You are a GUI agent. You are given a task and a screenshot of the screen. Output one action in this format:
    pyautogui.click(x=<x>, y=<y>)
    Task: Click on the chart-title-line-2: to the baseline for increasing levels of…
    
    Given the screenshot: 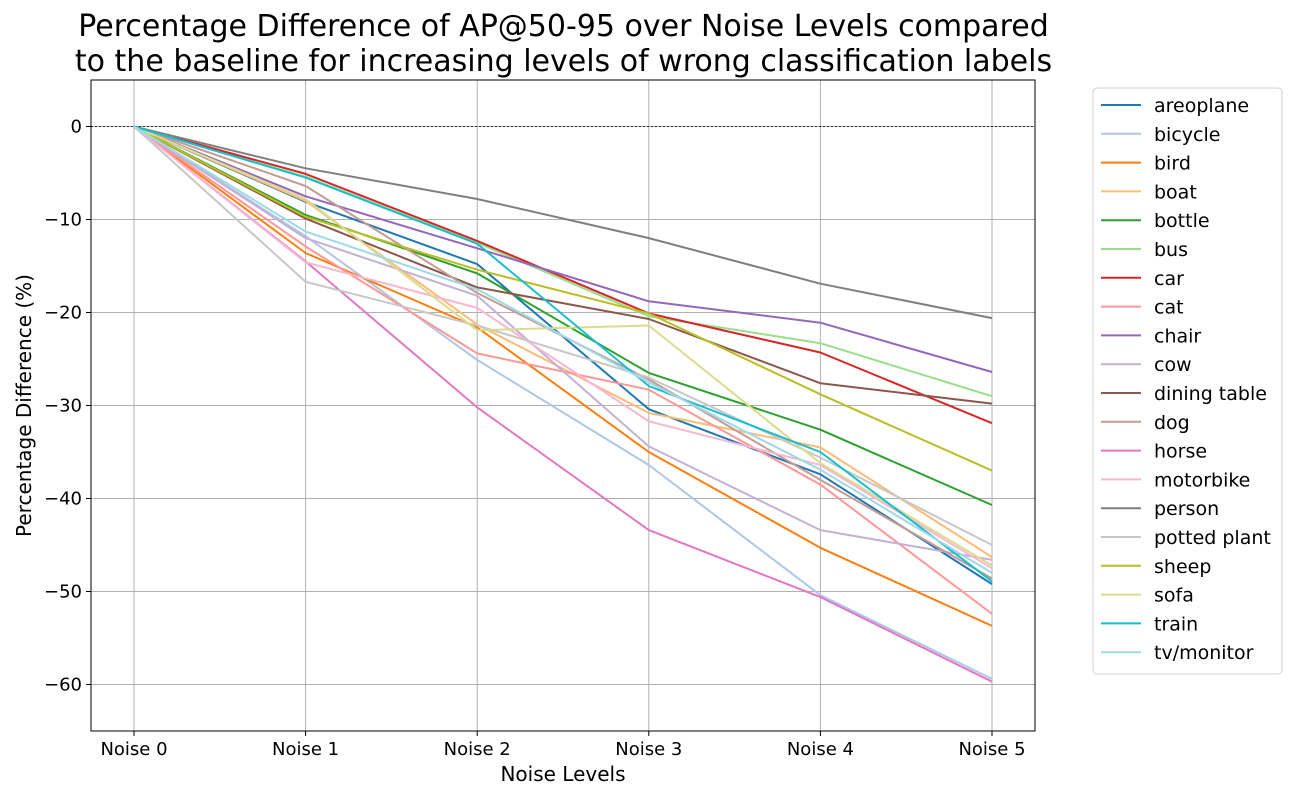 What is the action you would take?
    pyautogui.click(x=563, y=61)
    